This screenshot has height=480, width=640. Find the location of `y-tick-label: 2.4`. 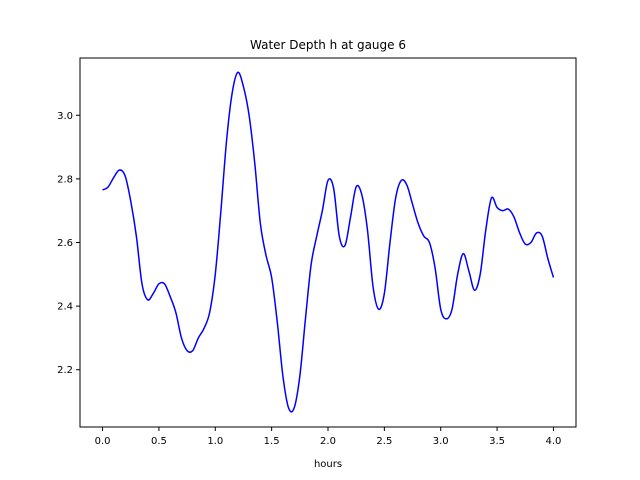

y-tick-label: 2.4 is located at coordinates (65, 307).